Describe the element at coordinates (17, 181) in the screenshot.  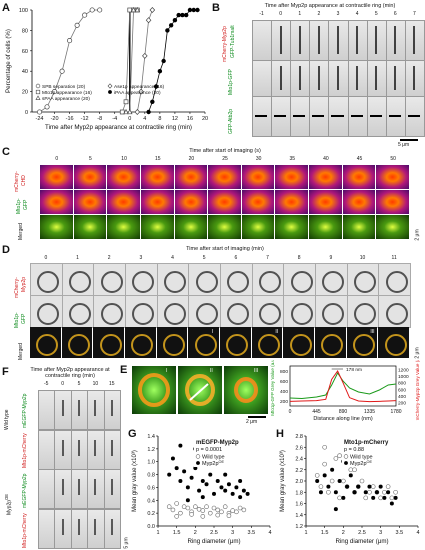
I see `panel-c-row-label-1: mCherry-` at that location.